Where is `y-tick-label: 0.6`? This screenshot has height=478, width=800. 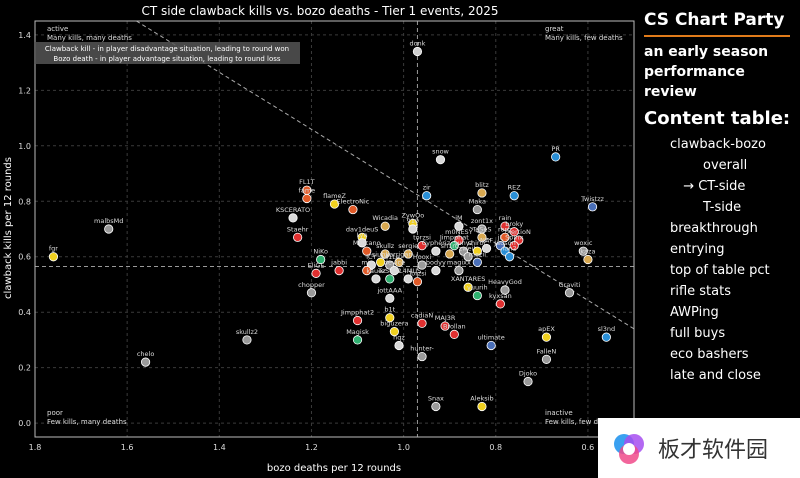 y-tick-label: 0.6 is located at coordinates (24, 257).